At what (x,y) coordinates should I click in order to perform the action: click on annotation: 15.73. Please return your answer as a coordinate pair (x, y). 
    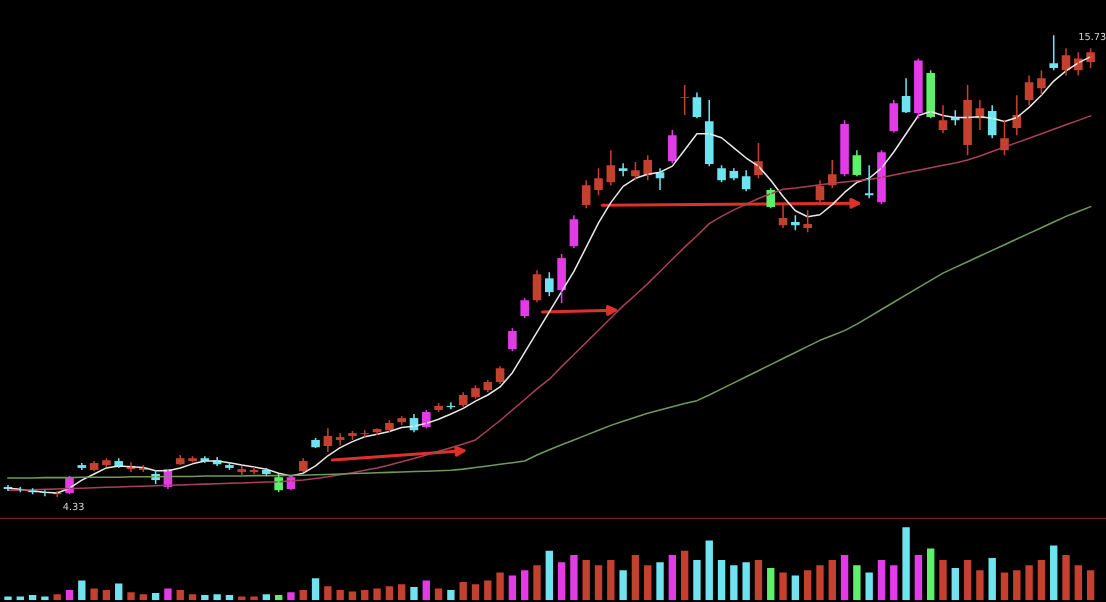
    Looking at the image, I should click on (1092, 36).